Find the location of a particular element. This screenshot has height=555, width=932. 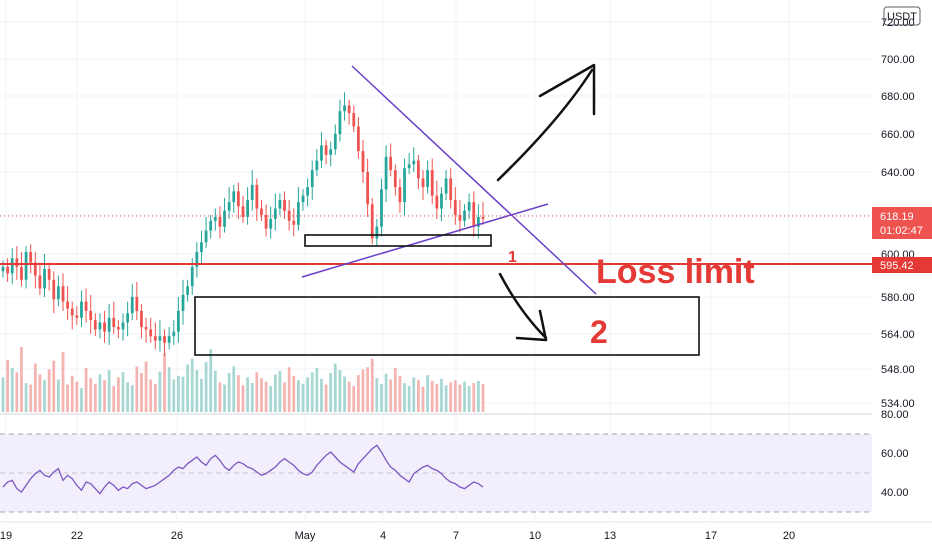

price-tick-label: 720.00 is located at coordinates (898, 23).